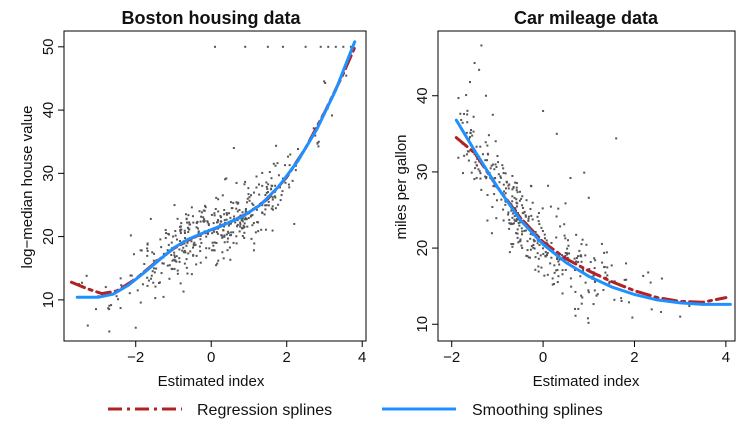 The width and height of the screenshot is (747, 436). Describe the element at coordinates (422, 248) in the screenshot. I see `y-tick-label: 20` at that location.